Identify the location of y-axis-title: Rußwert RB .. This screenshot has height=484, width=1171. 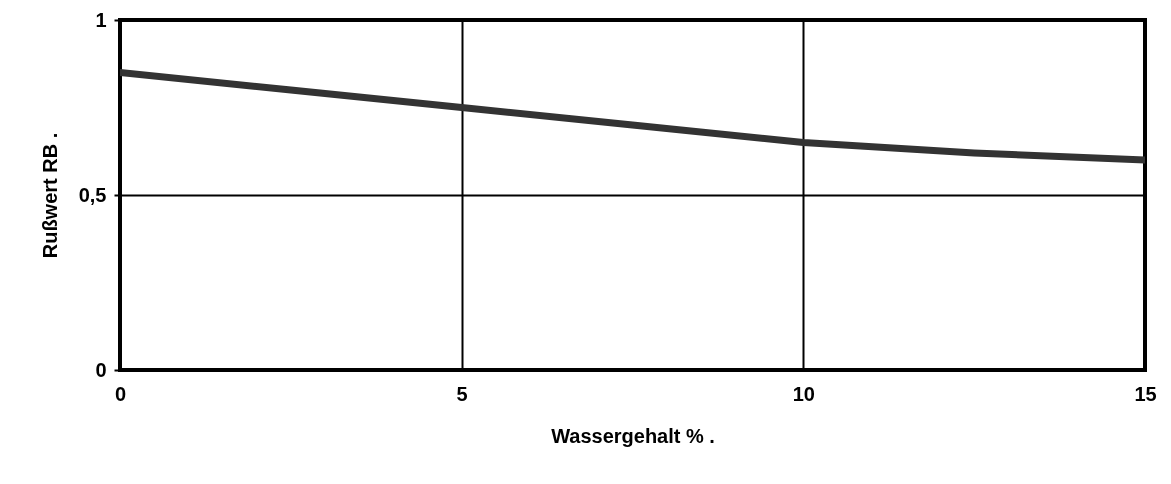
(49, 195).